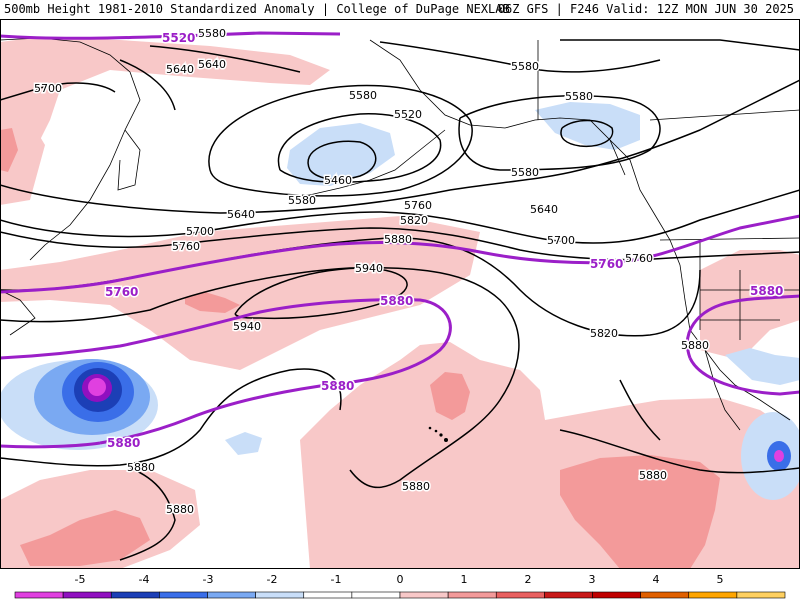 This screenshot has height=600, width=800. Describe the element at coordinates (9, 150) in the screenshot. I see `anomaly-w-salmon` at that location.